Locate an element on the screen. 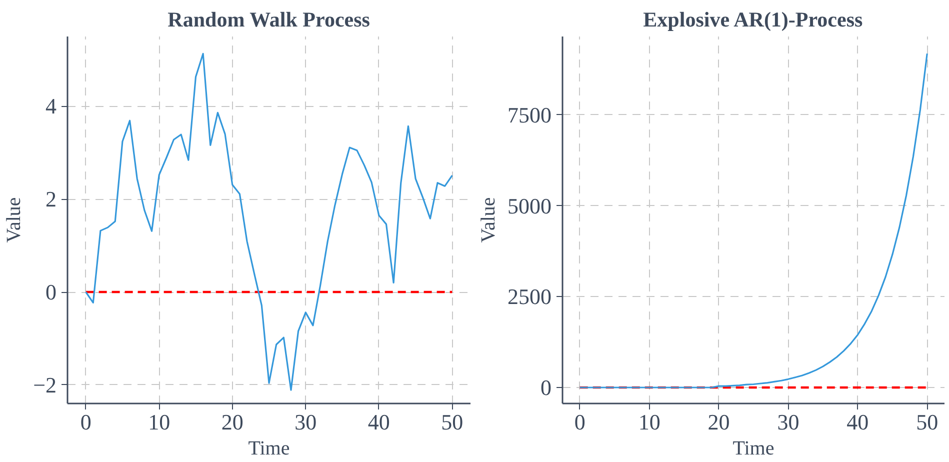 The image size is (949, 462). y-tick-label: −2 is located at coordinates (45, 385).